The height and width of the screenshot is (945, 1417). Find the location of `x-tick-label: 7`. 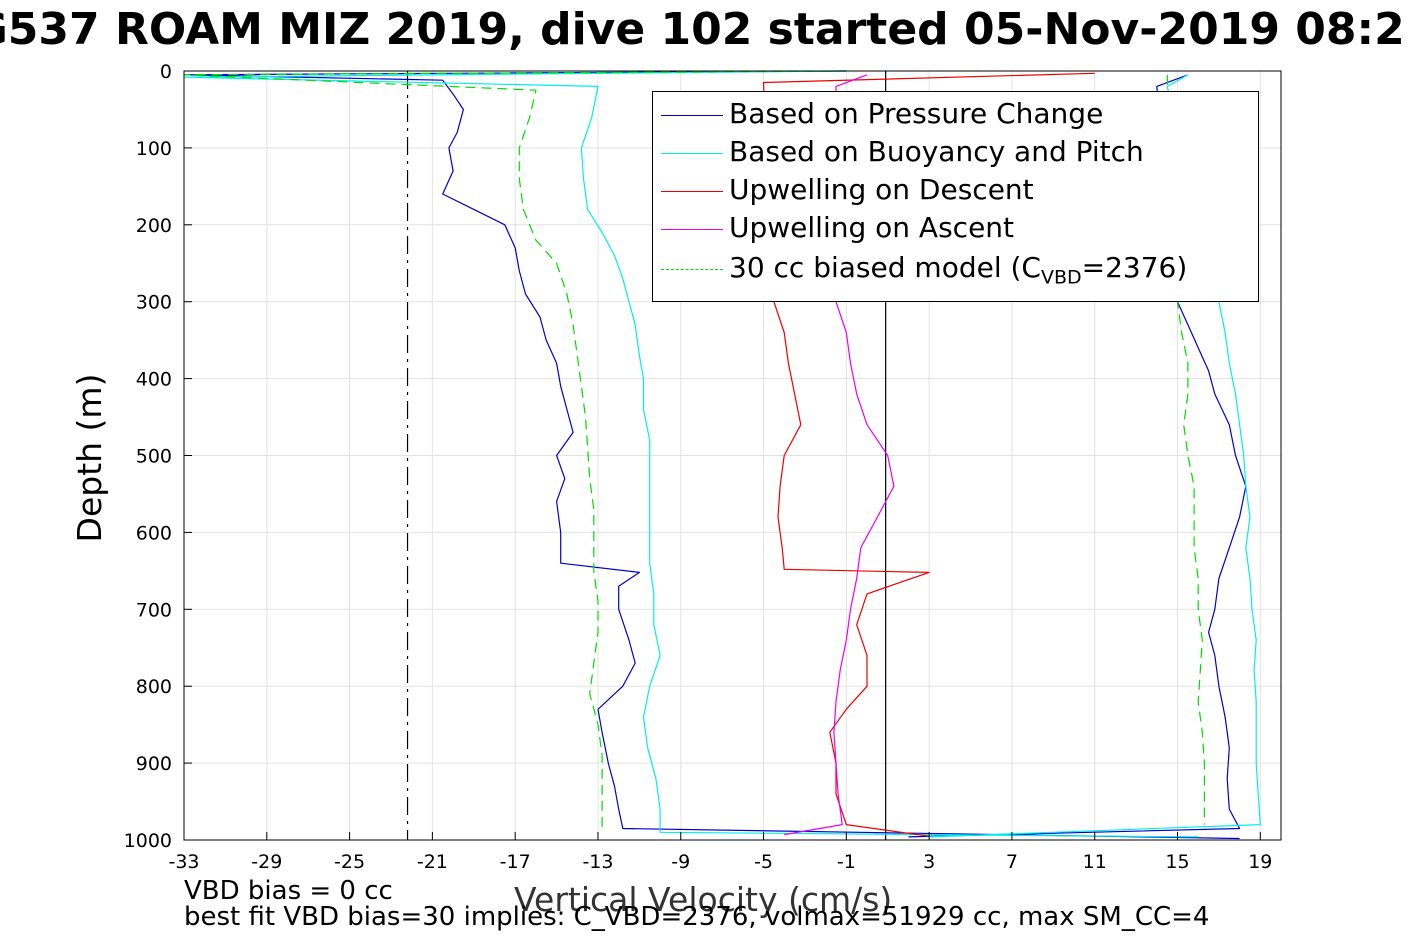

x-tick-label: 7 is located at coordinates (1012, 862).